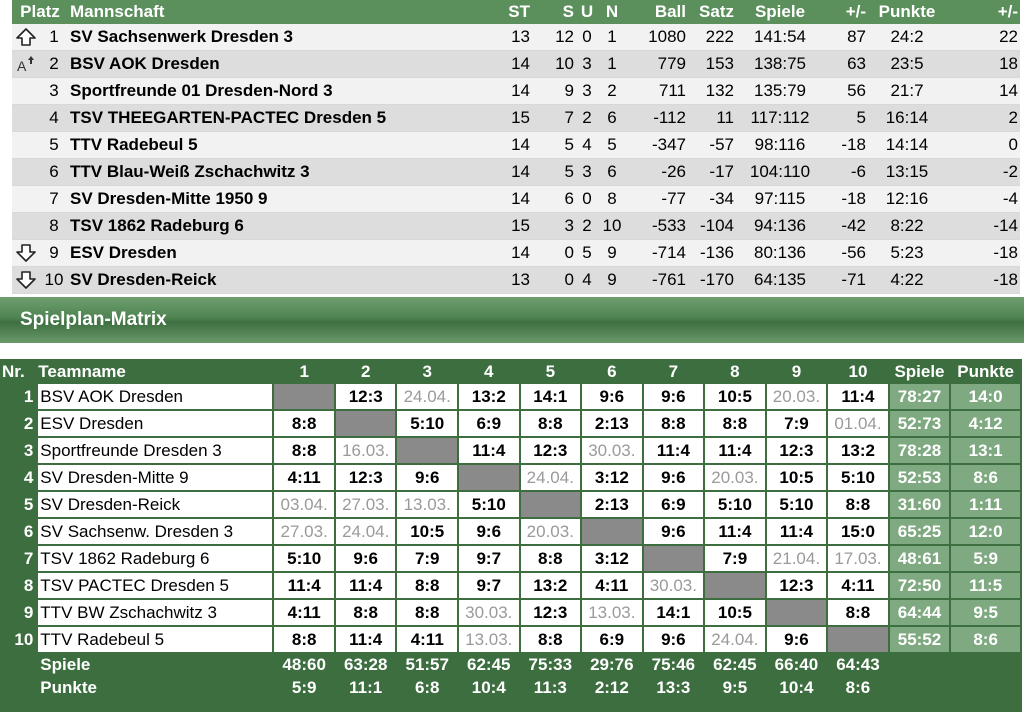 The image size is (1024, 712). What do you see at coordinates (304, 504) in the screenshot?
I see `match-date: 03.04.` at bounding box center [304, 504].